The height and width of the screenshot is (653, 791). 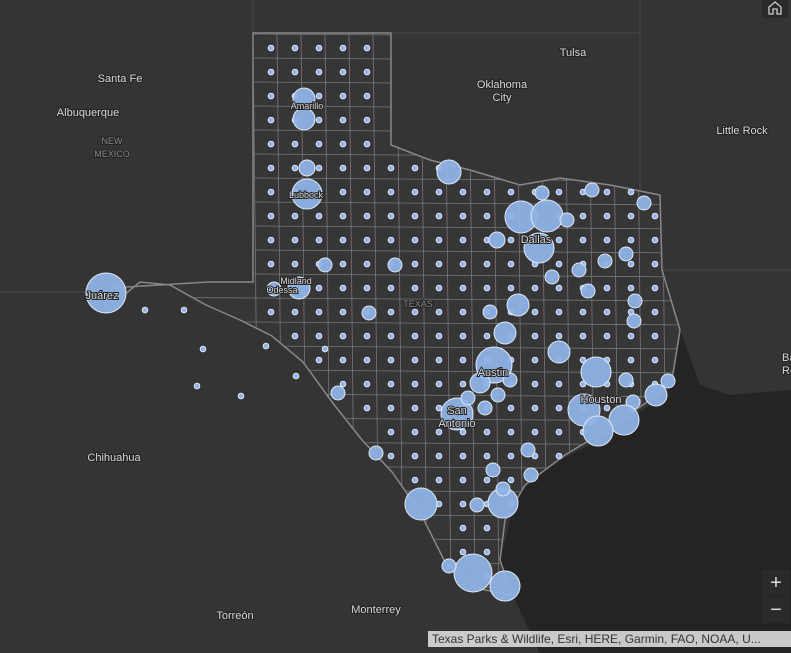 What do you see at coordinates (776, 610) in the screenshot?
I see `zoom-out: −` at bounding box center [776, 610].